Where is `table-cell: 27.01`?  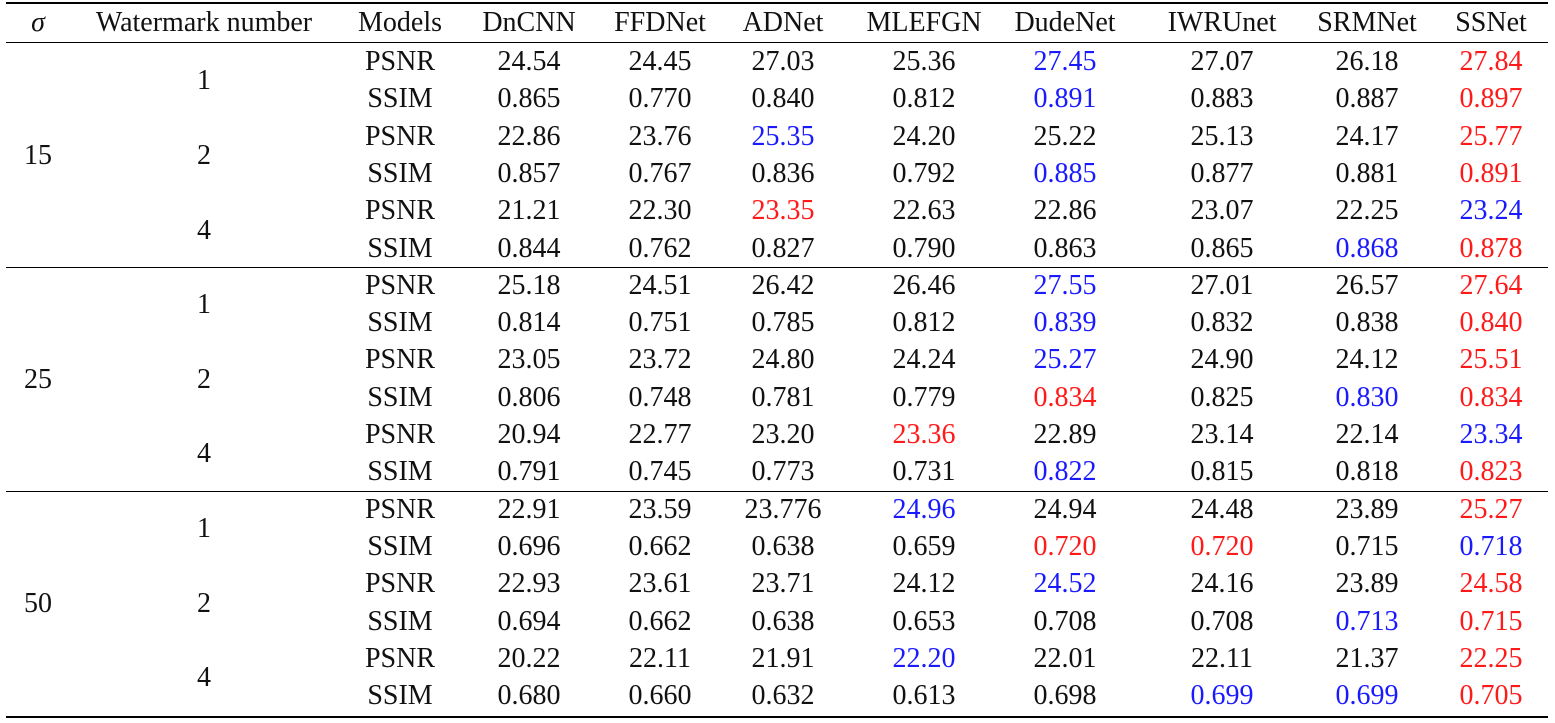 table-cell: 27.01 is located at coordinates (1222, 285).